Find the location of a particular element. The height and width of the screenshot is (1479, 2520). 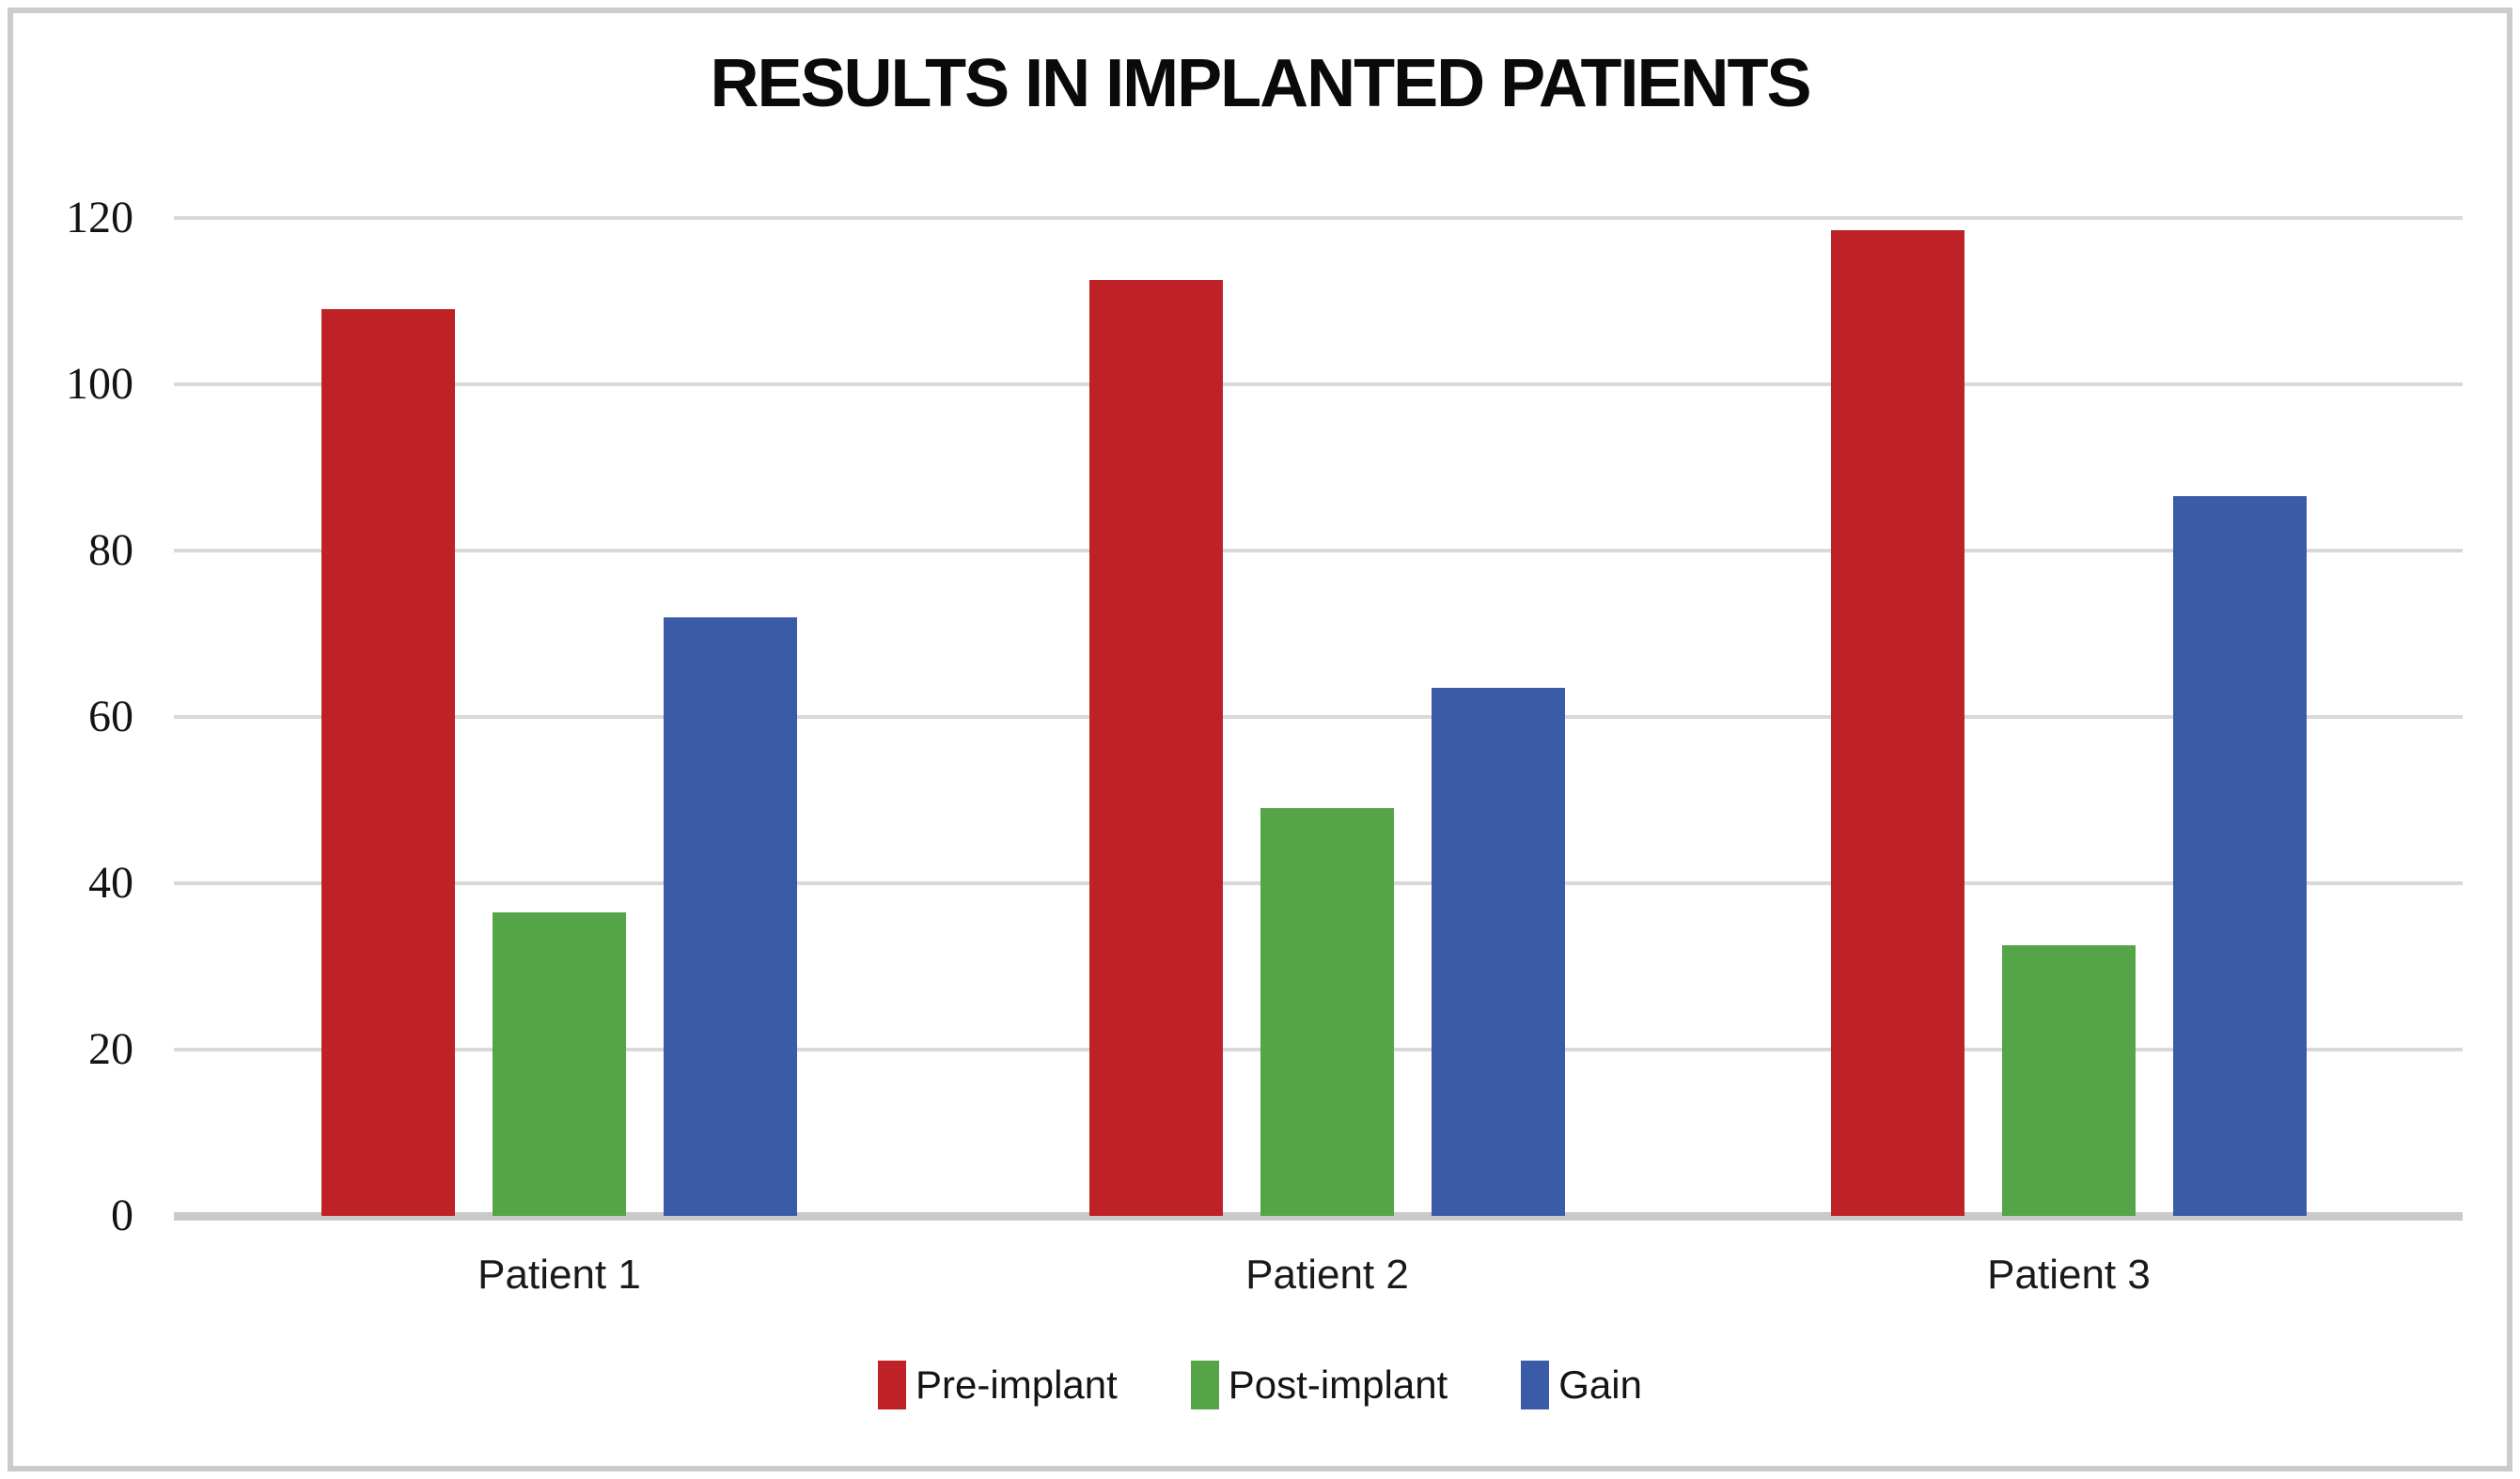

y-tick-label: 40 is located at coordinates (110, 883).